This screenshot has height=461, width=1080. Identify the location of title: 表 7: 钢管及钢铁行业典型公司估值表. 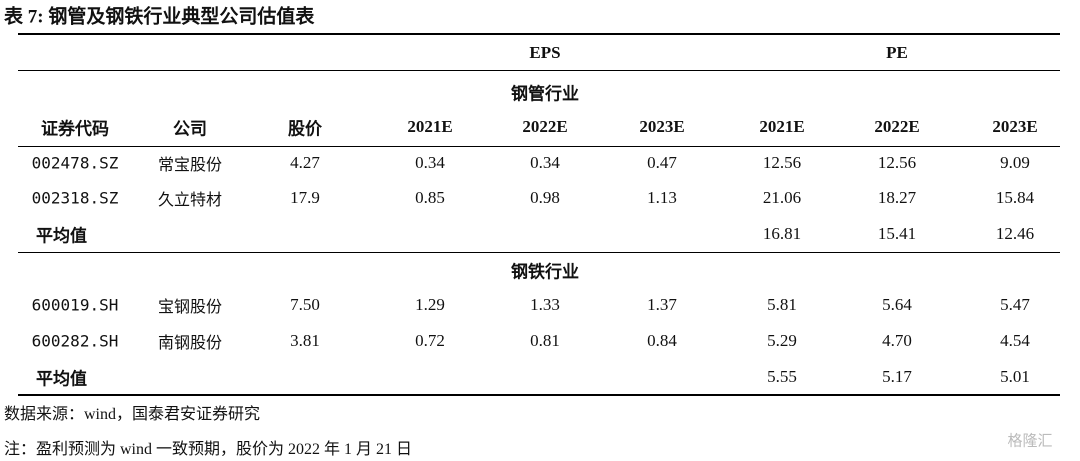
(159, 17).